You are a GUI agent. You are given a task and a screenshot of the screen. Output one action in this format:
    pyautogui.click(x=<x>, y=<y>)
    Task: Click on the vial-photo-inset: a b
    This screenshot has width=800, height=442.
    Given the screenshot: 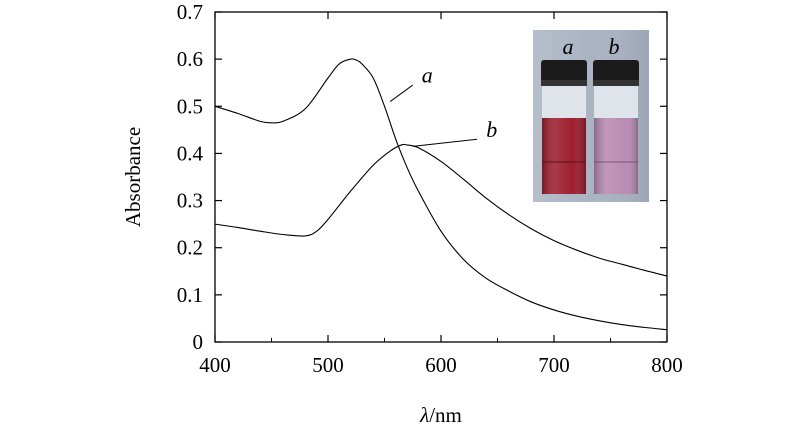 What is the action you would take?
    pyautogui.click(x=591, y=116)
    